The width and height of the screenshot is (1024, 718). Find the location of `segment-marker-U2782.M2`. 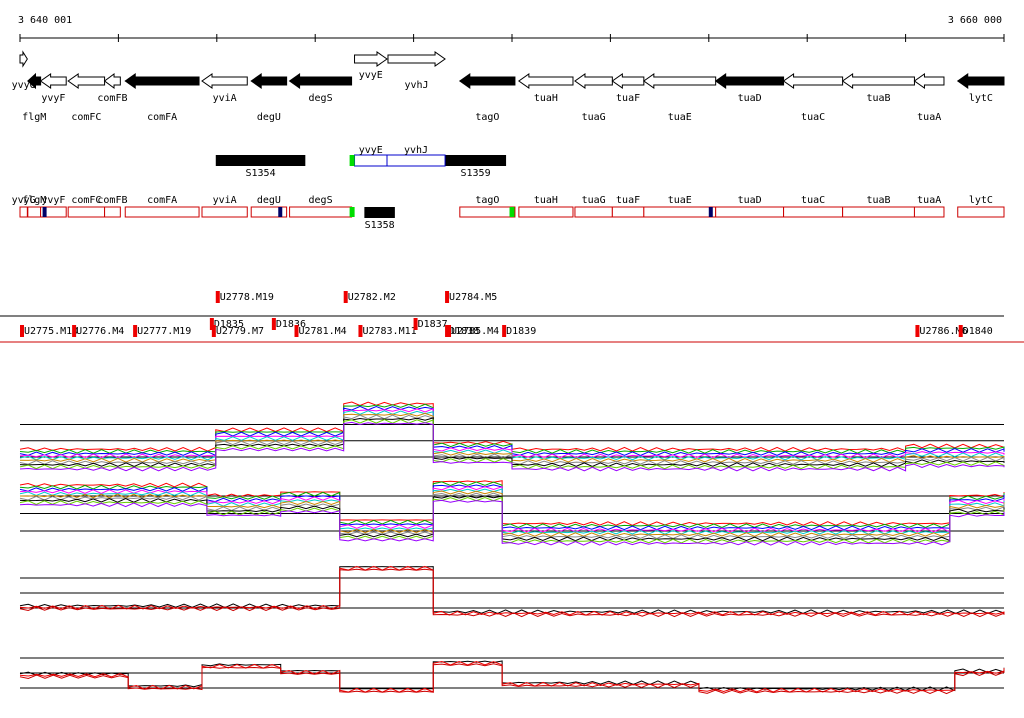

segment-marker-U2782.M2 is located at coordinates (345, 297).